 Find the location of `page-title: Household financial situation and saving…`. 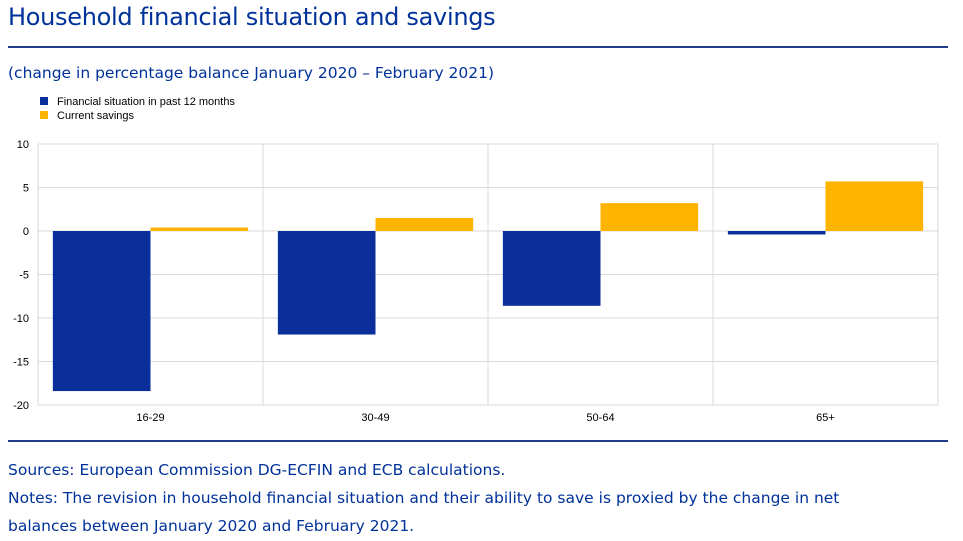

page-title: Household financial situation and saving… is located at coordinates (252, 17).